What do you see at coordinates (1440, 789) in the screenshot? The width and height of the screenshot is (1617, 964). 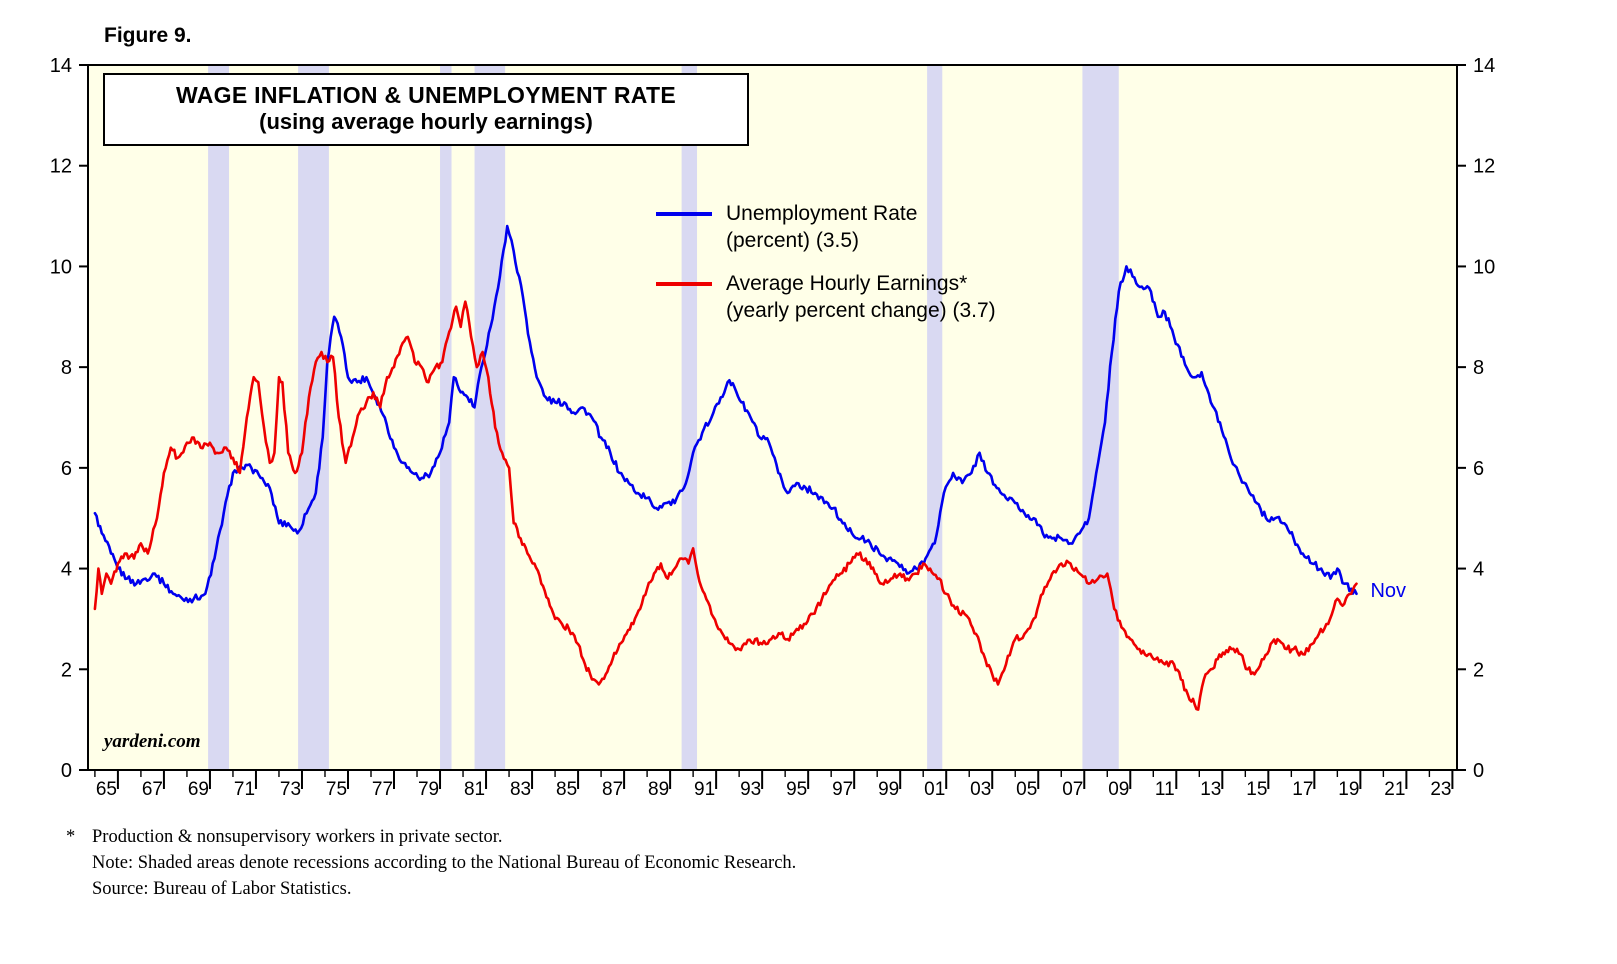 I see `x-tick-label: 23` at bounding box center [1440, 789].